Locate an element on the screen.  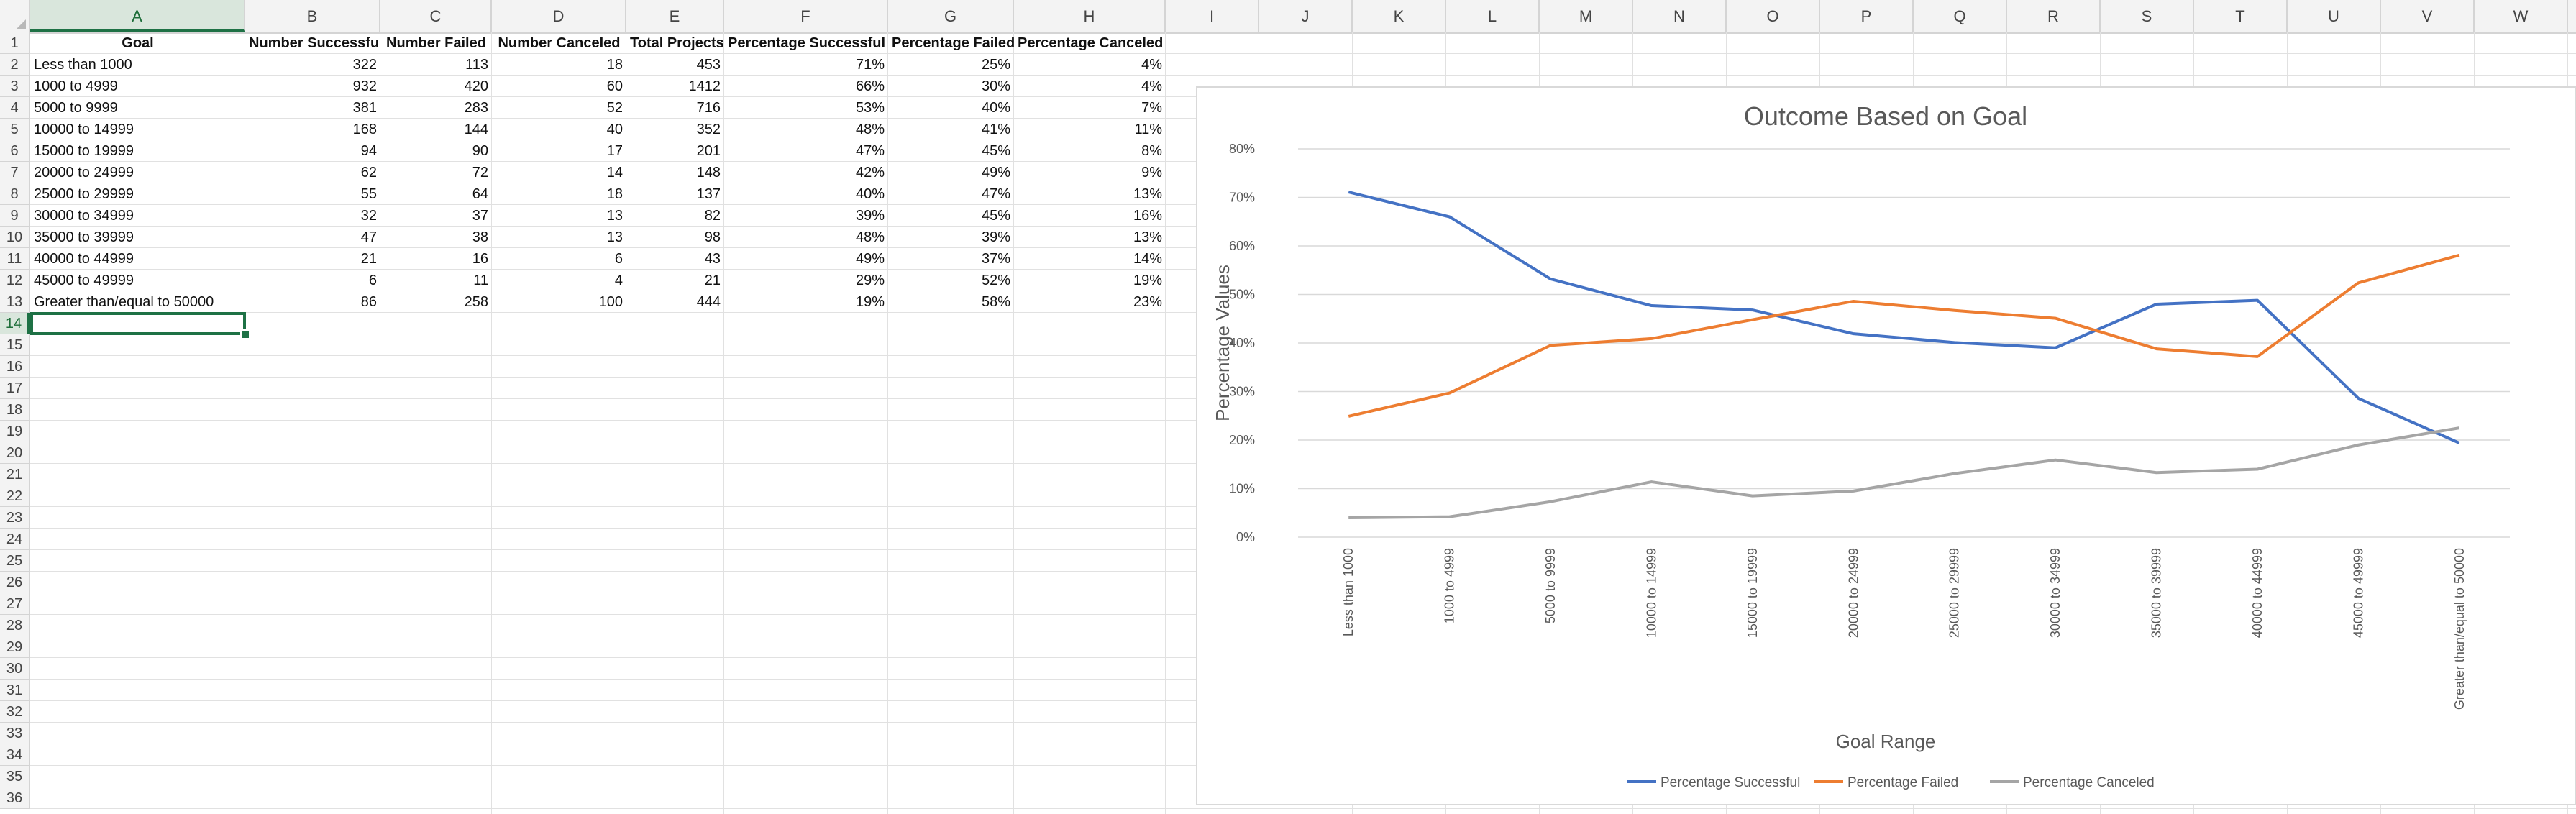
active-cell-A14 is located at coordinates (138, 323).